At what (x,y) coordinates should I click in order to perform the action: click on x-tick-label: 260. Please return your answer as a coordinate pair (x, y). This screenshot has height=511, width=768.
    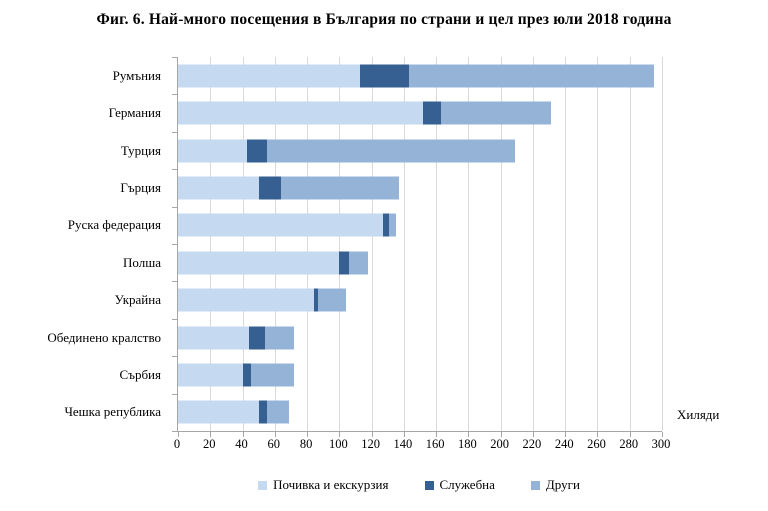
    Looking at the image, I should click on (596, 444).